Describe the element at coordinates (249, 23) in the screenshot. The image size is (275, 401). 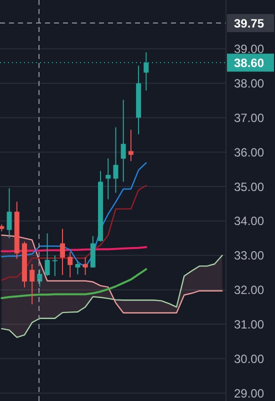
I see `ref-line-label: 39.75` at that location.